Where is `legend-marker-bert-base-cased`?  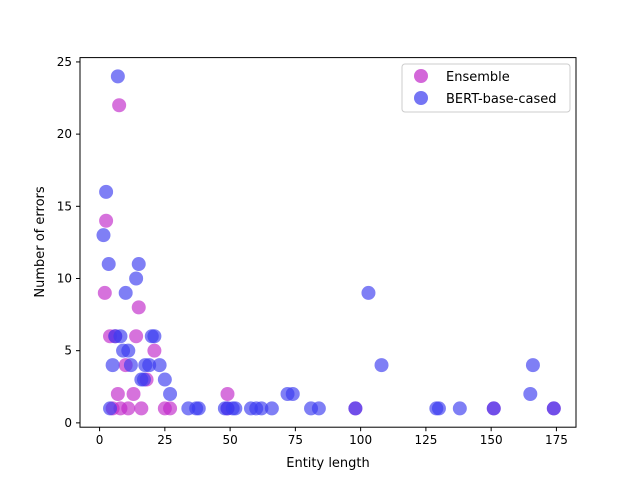 legend-marker-bert-base-cased is located at coordinates (421, 98).